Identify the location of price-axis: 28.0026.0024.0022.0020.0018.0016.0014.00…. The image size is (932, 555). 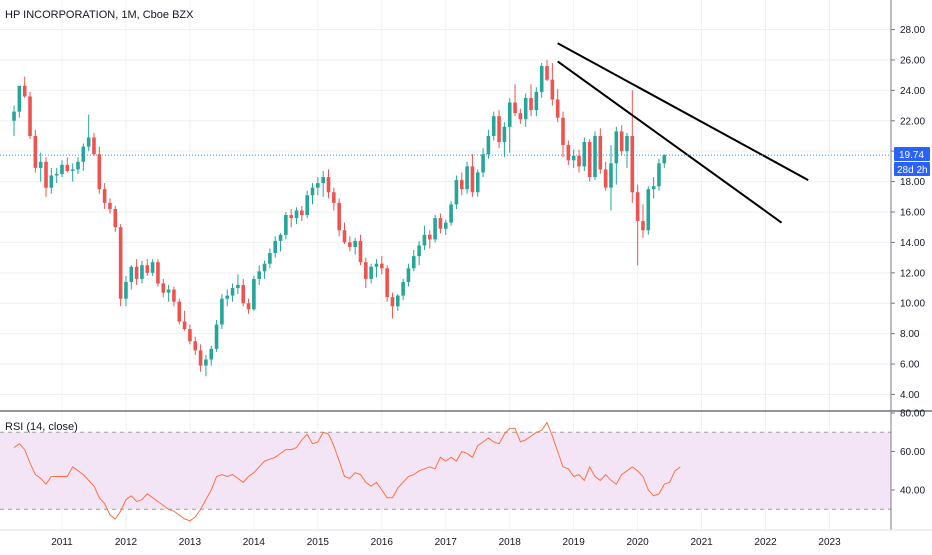
(908, 213).